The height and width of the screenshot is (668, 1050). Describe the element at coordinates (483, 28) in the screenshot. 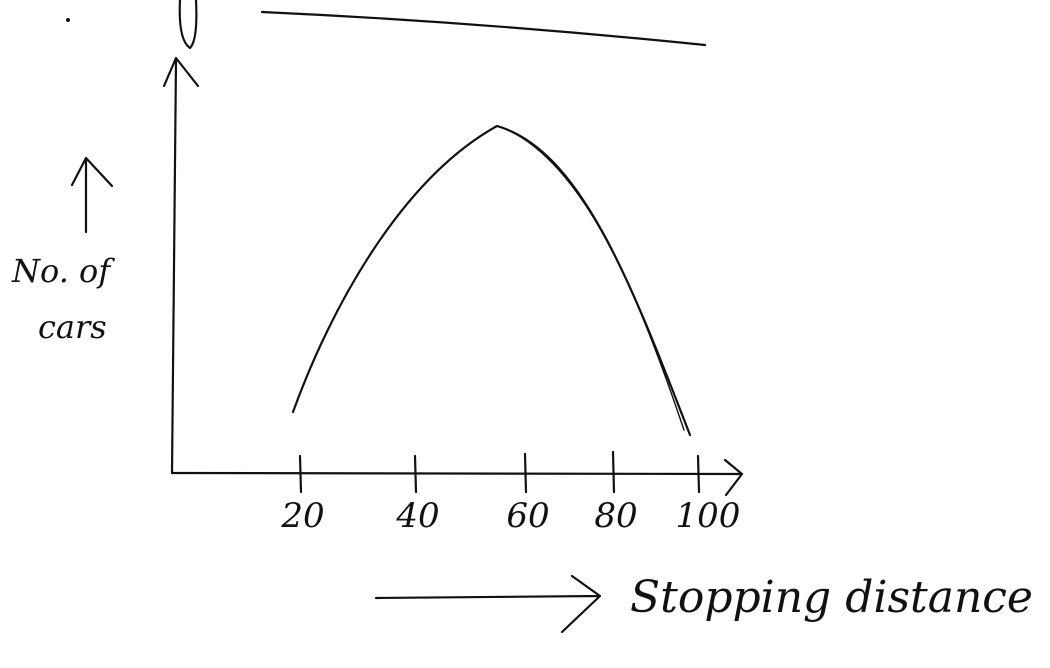

I see `top-line` at that location.